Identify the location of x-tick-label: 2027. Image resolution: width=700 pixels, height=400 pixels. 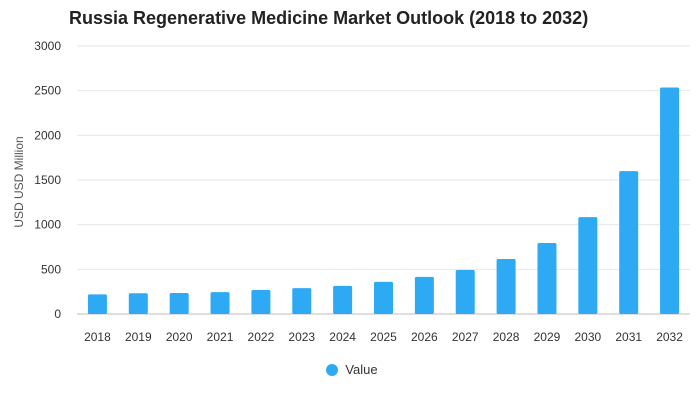
(465, 337).